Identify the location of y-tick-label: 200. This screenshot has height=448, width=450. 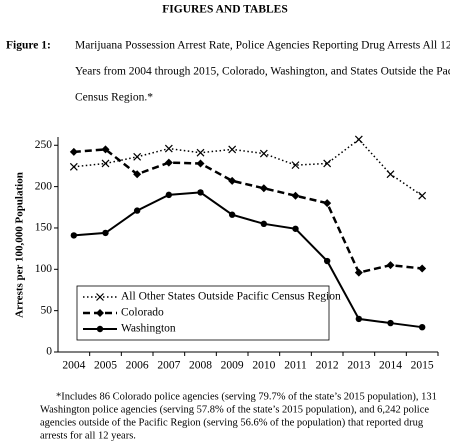
(44, 186).